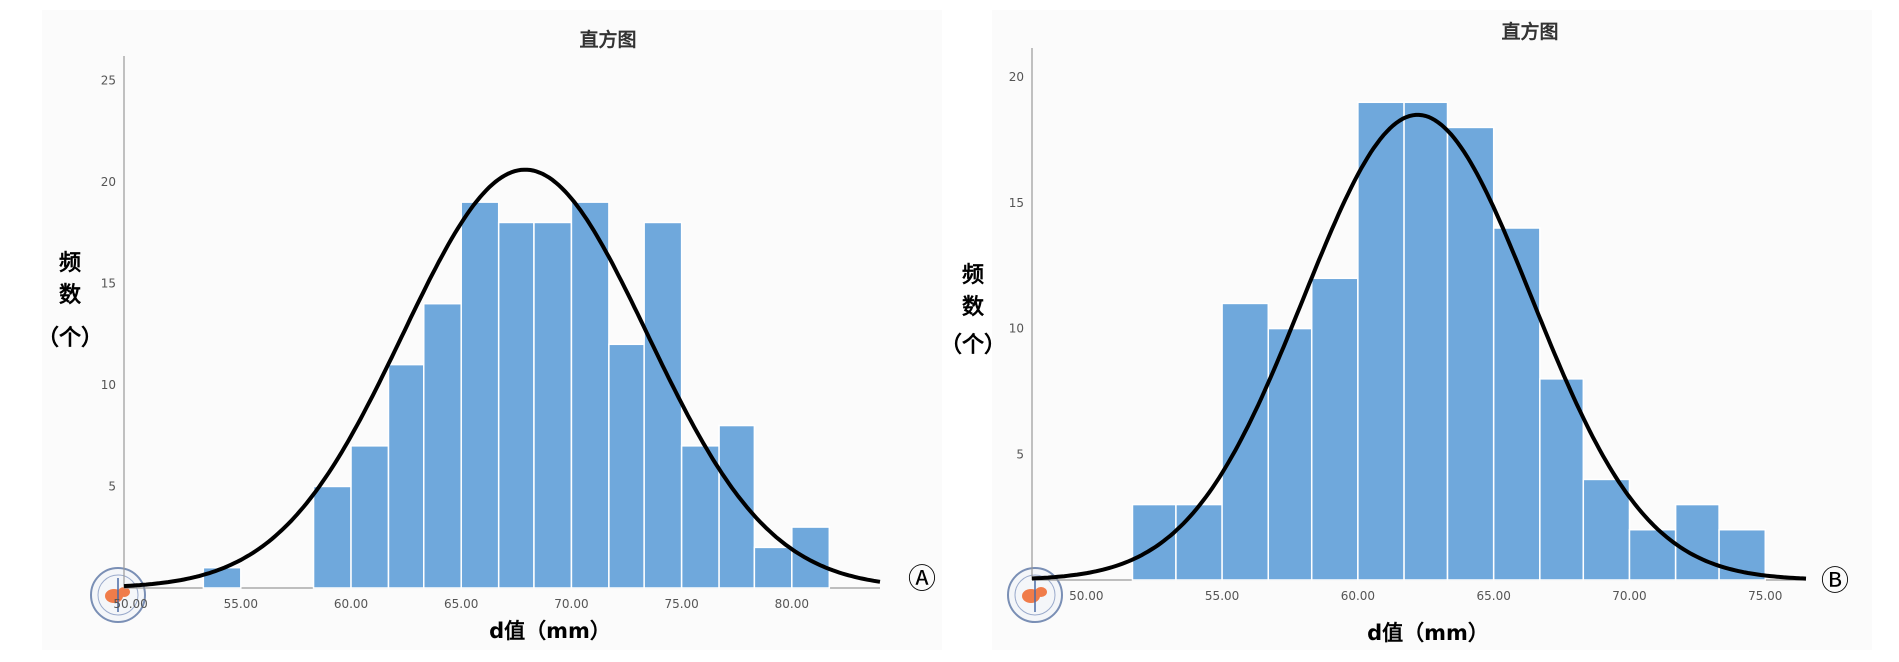 The image size is (1899, 662). I want to click on panel-a-marker: Ⓐ, so click(922, 578).